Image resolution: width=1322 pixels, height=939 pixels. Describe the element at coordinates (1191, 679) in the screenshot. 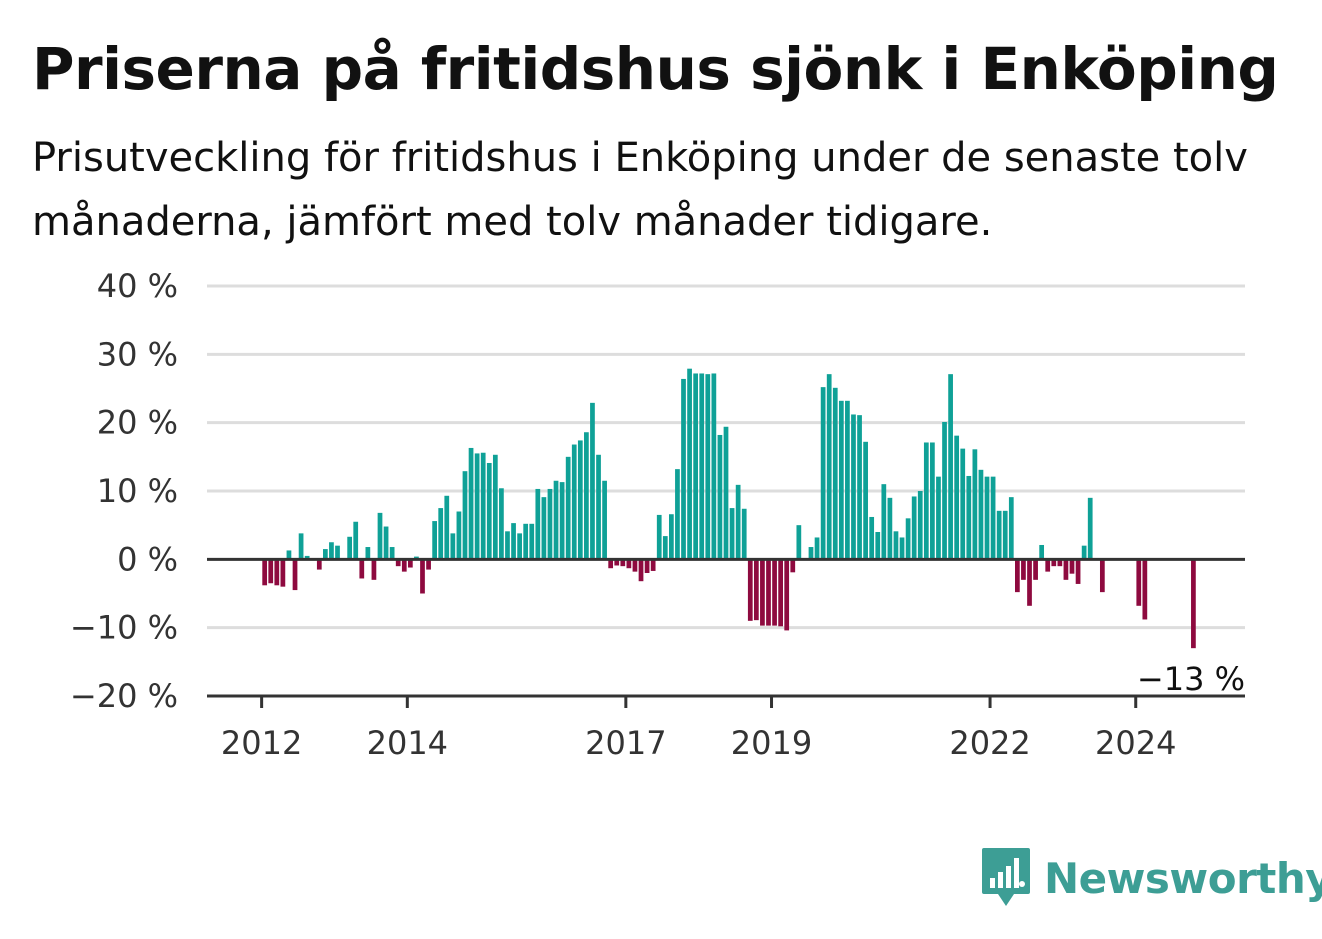

I see `last-value-annotation: −13 %` at that location.